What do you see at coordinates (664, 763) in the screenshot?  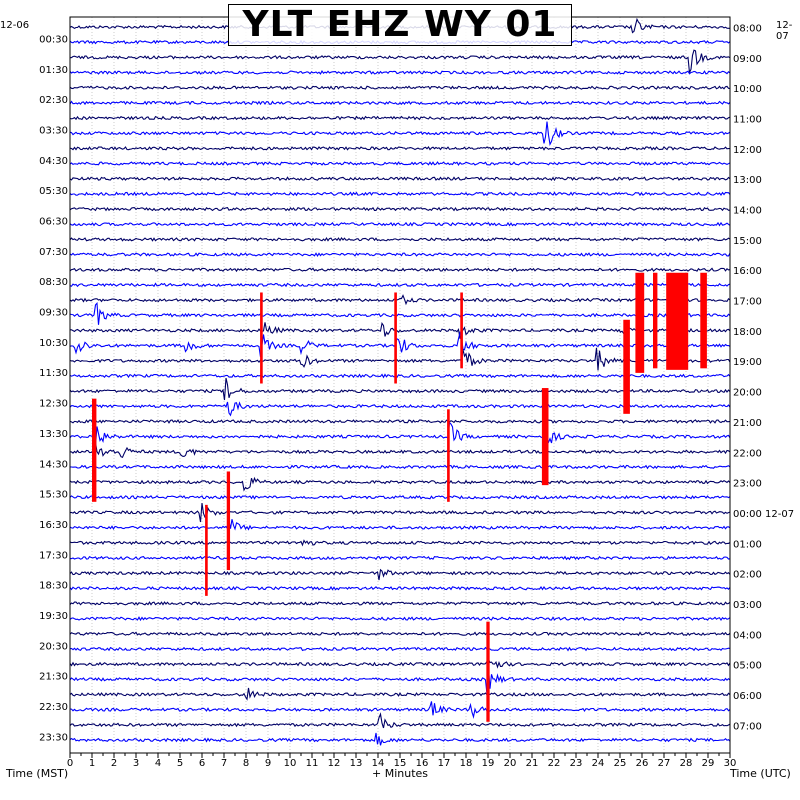 I see `x-tick-label-27: 27` at bounding box center [664, 763].